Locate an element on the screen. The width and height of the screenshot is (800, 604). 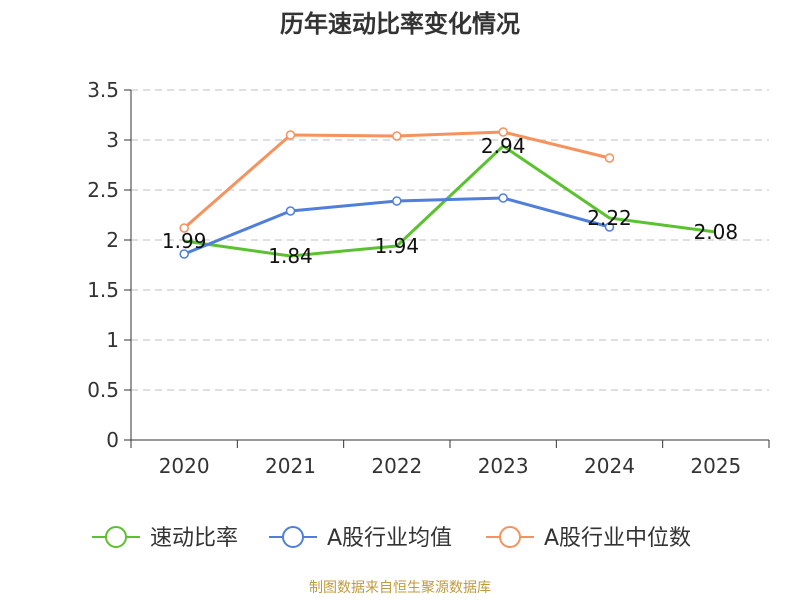
data-label: 2.08 is located at coordinates (716, 232).